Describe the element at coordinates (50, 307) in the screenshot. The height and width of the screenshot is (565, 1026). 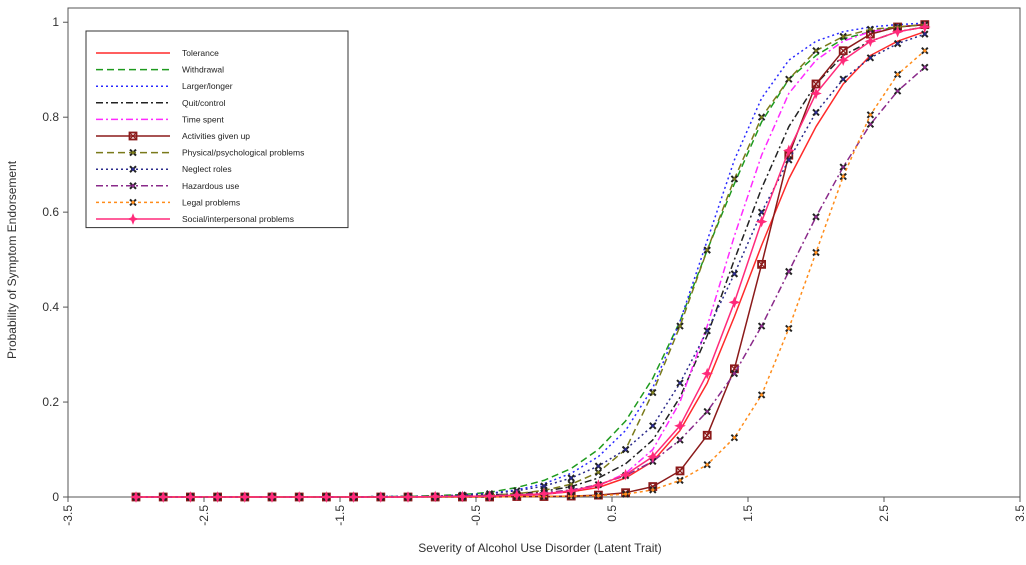
I see `y-tick-label: 0.4` at that location.